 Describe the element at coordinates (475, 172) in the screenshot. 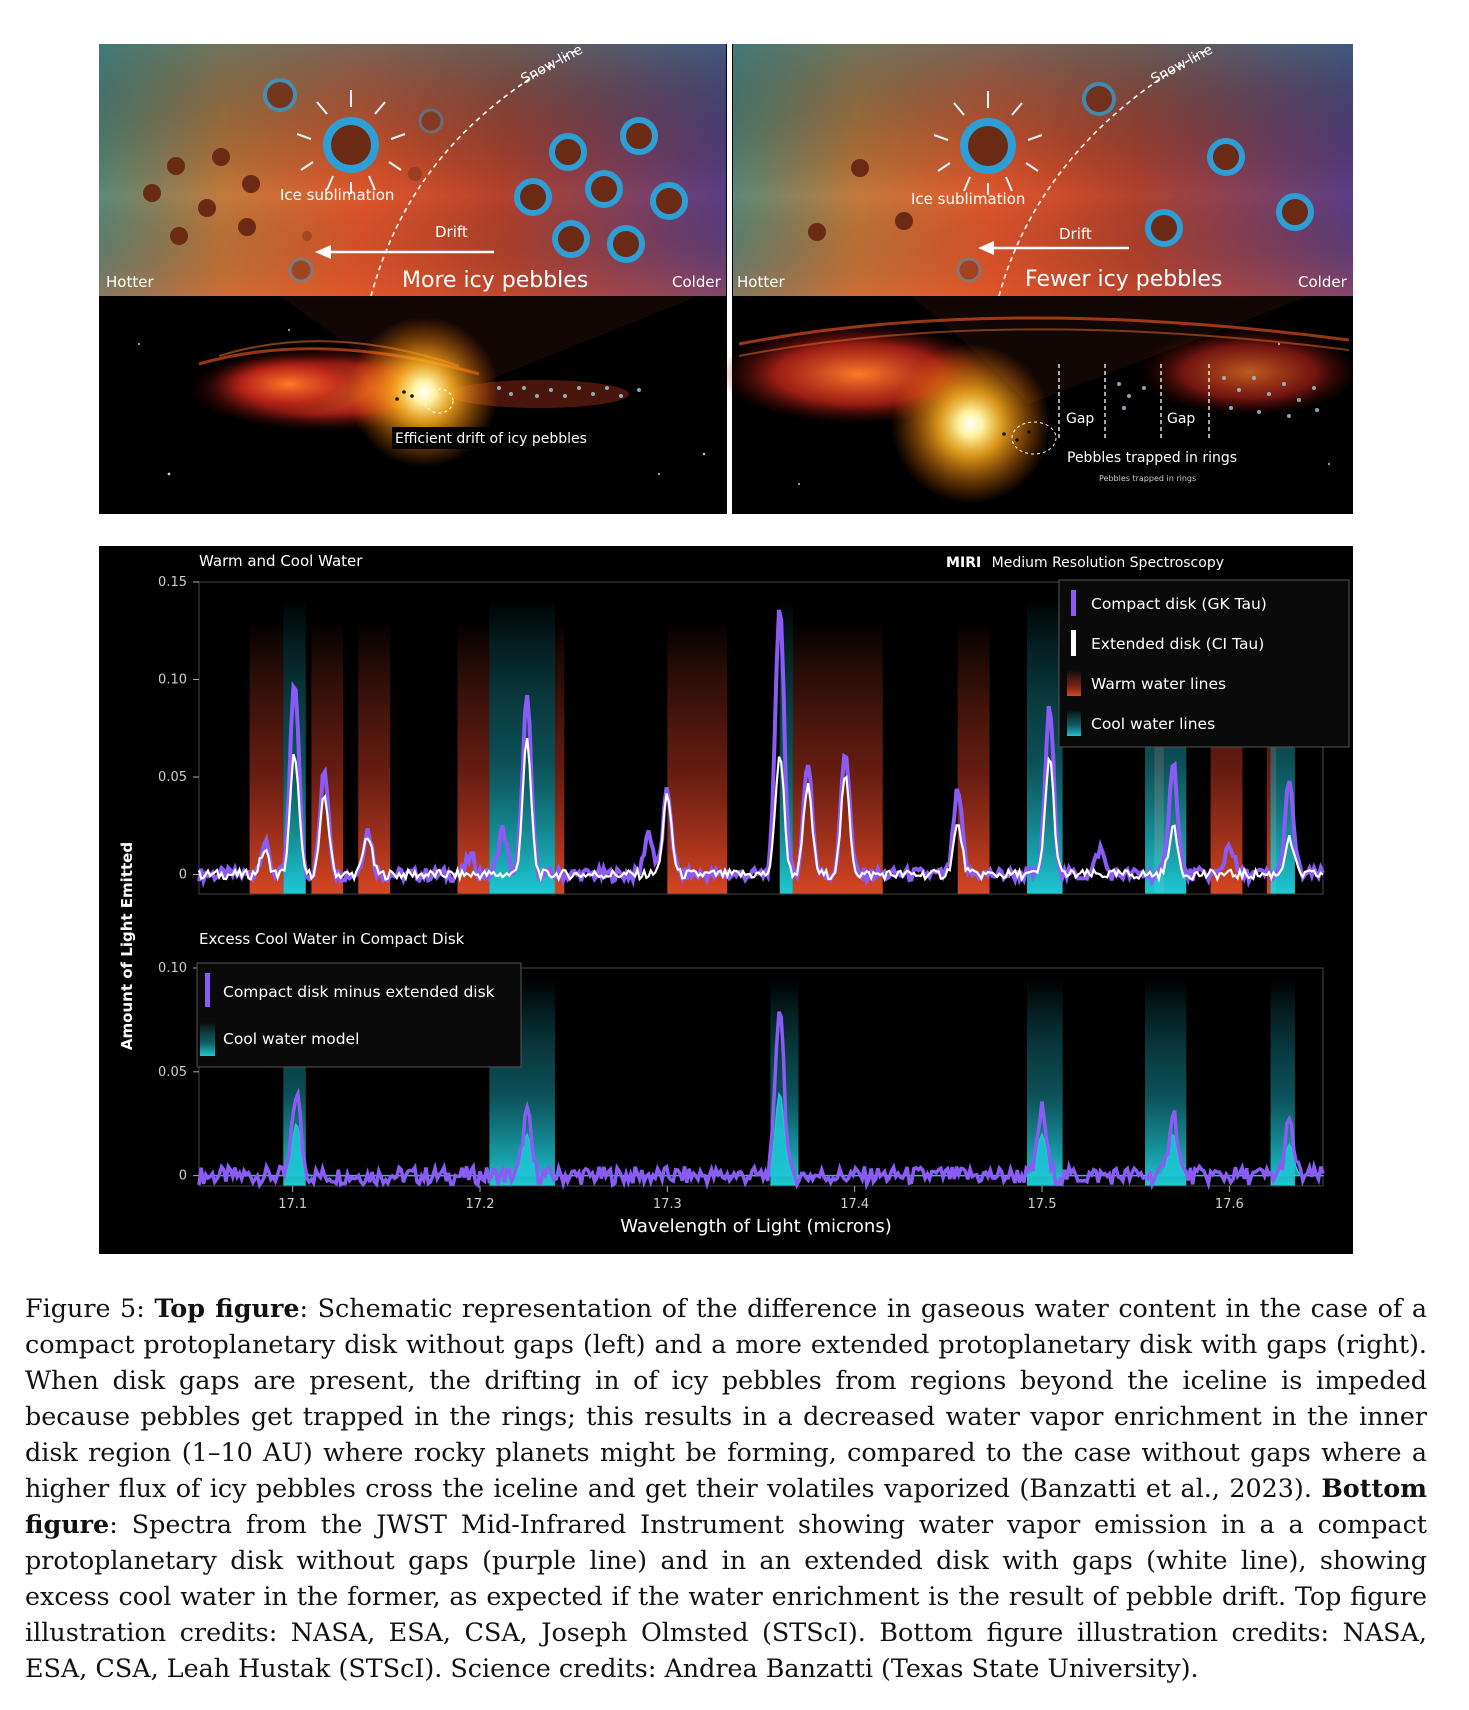

I see `left-snow-line` at that location.